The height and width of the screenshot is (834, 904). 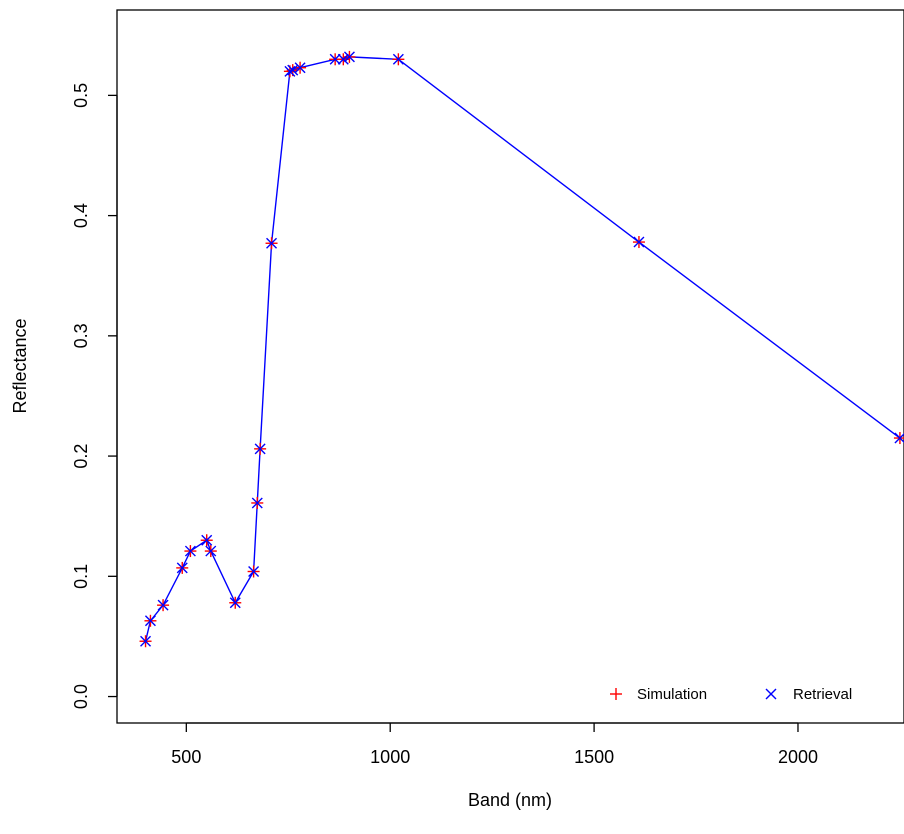 What do you see at coordinates (81, 95) in the screenshot?
I see `y-tick-label: 0.5` at bounding box center [81, 95].